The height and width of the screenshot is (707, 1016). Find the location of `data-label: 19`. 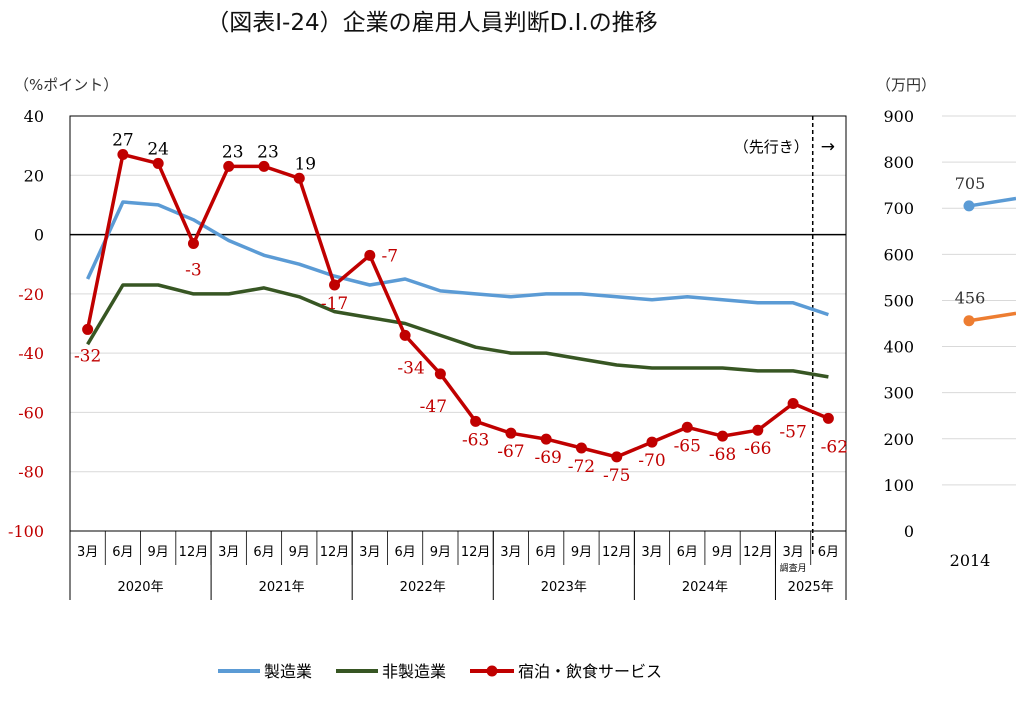

data-label: 19 is located at coordinates (305, 164).